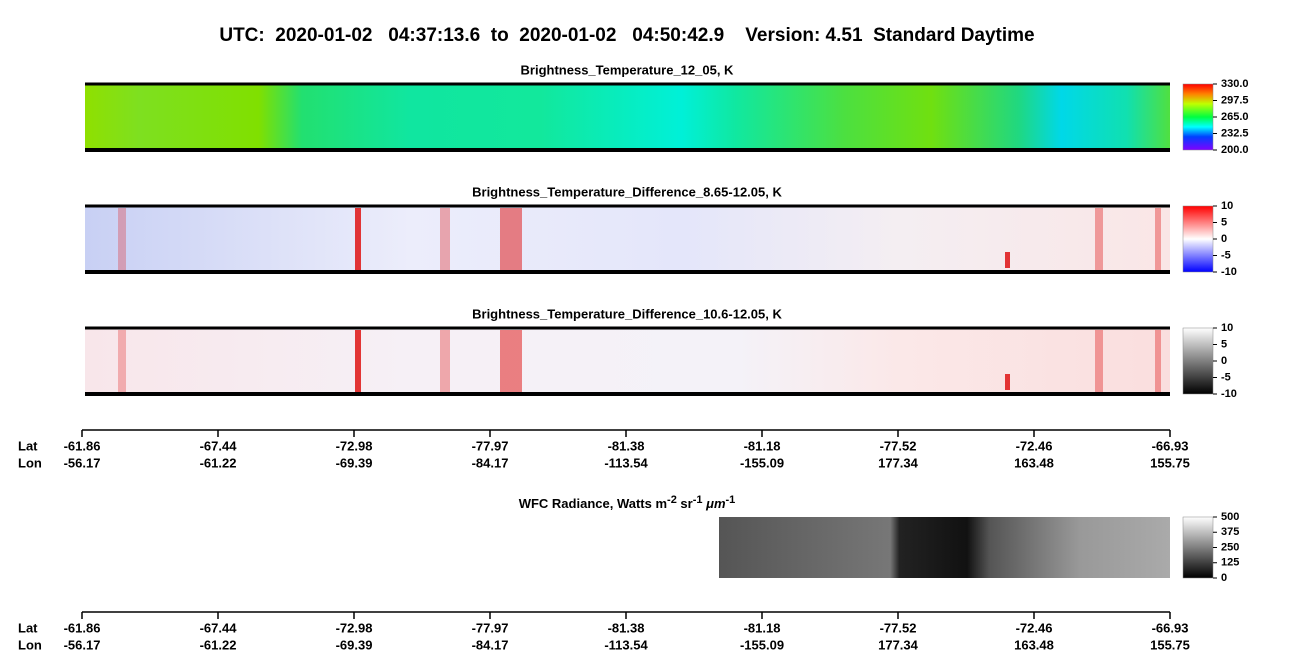 This screenshot has width=1300, height=667. Describe the element at coordinates (1235, 117) in the screenshot. I see `colorbar-tick-label: 265.0` at that location.